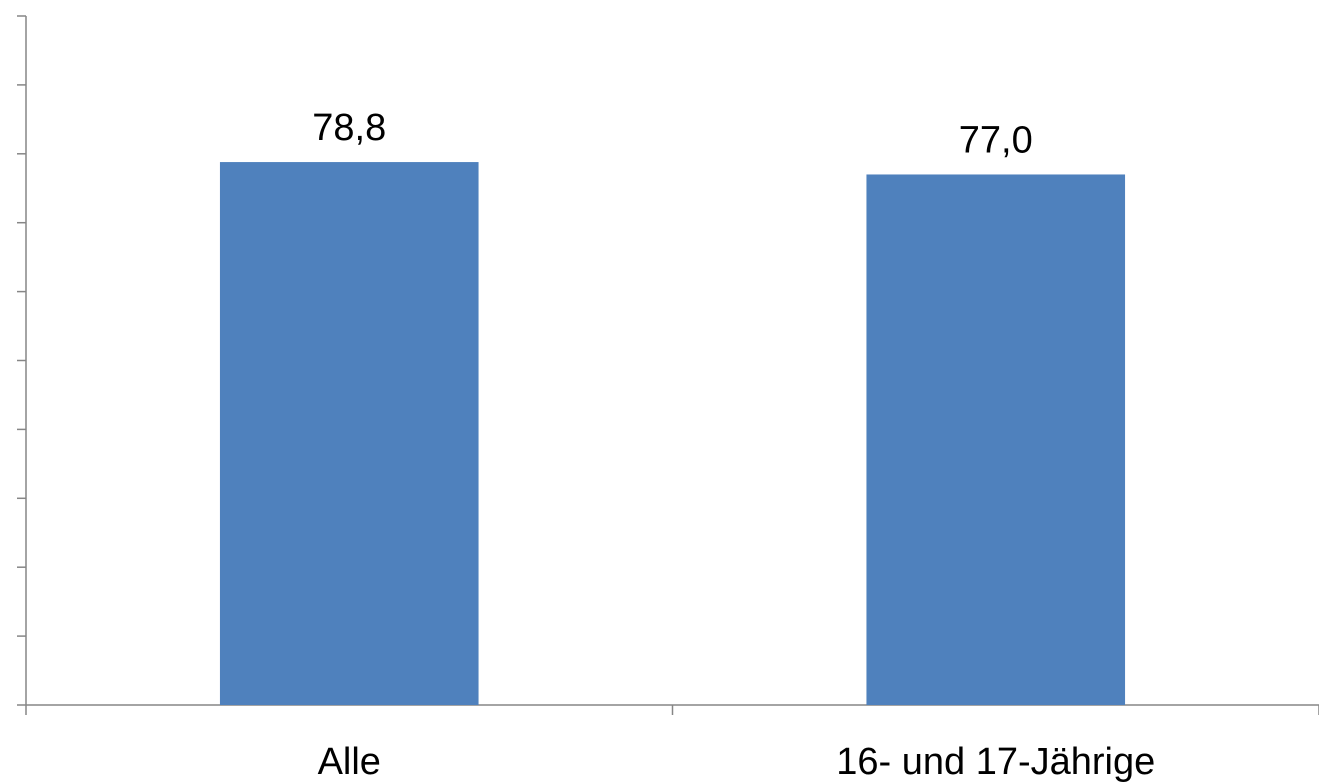 The width and height of the screenshot is (1319, 783). What do you see at coordinates (672, 710) in the screenshot?
I see `x-axis-ticks` at bounding box center [672, 710].